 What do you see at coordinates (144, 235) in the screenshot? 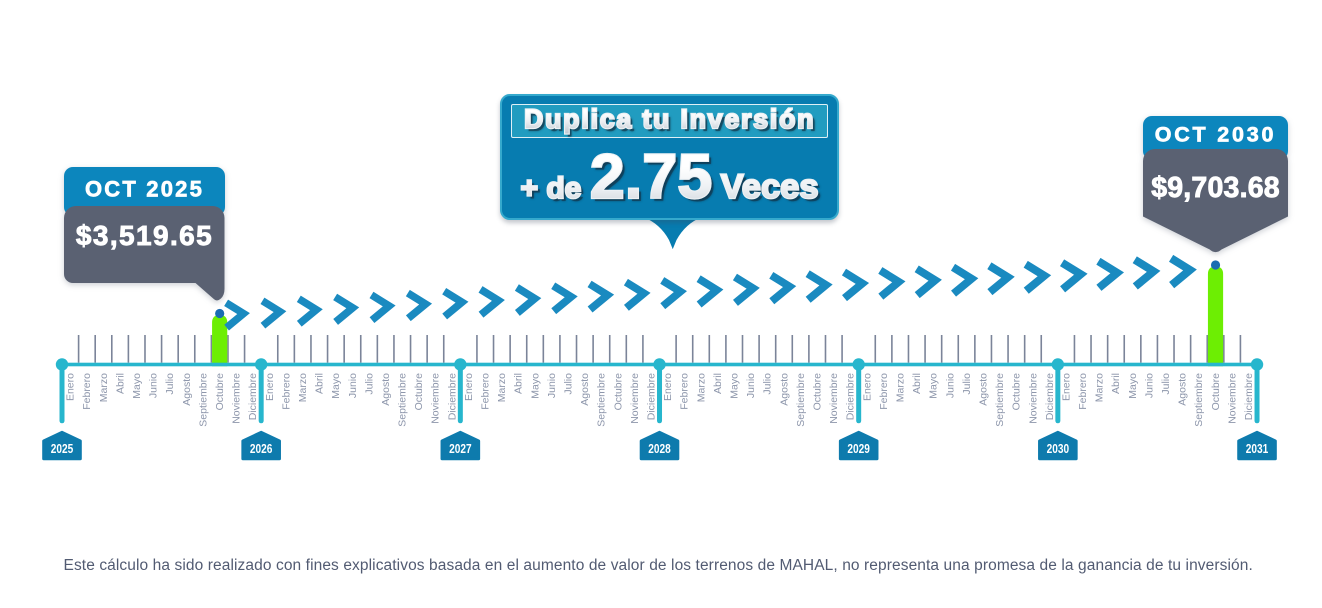
I see `svg-text: $3,519.65` at bounding box center [144, 235].